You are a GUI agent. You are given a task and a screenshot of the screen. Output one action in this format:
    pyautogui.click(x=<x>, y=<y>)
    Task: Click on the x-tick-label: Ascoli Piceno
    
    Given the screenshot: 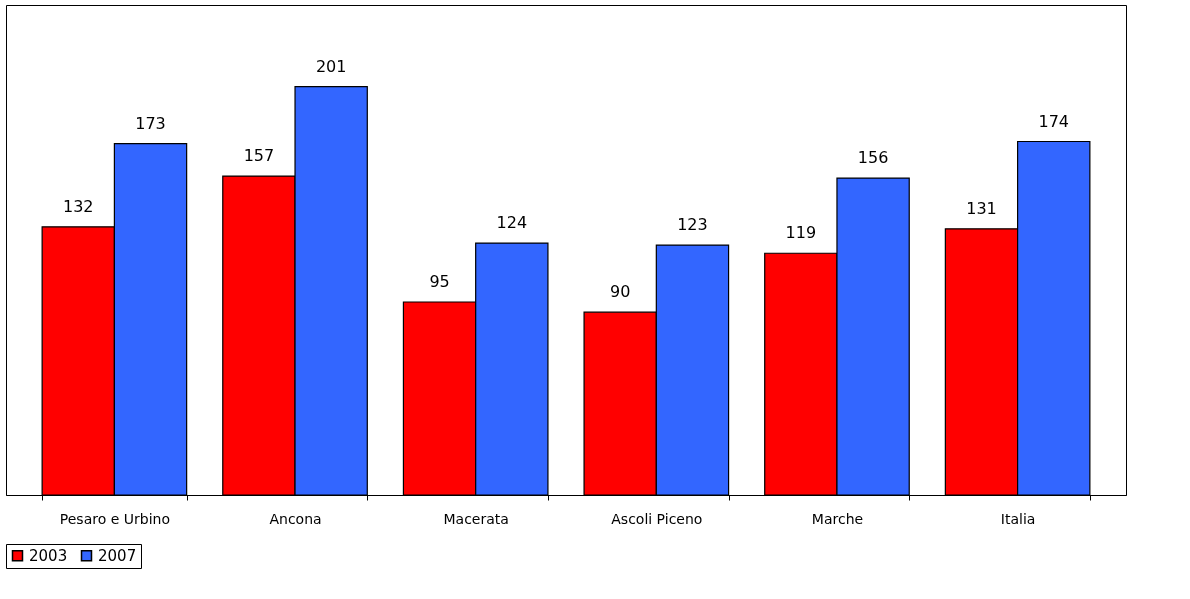 What is the action you would take?
    pyautogui.click(x=657, y=518)
    